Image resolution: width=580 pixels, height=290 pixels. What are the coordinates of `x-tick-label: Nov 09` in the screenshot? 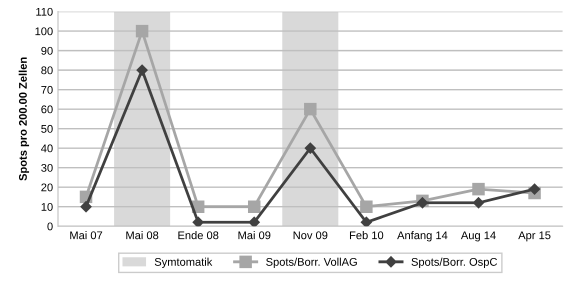 It's located at (311, 235).